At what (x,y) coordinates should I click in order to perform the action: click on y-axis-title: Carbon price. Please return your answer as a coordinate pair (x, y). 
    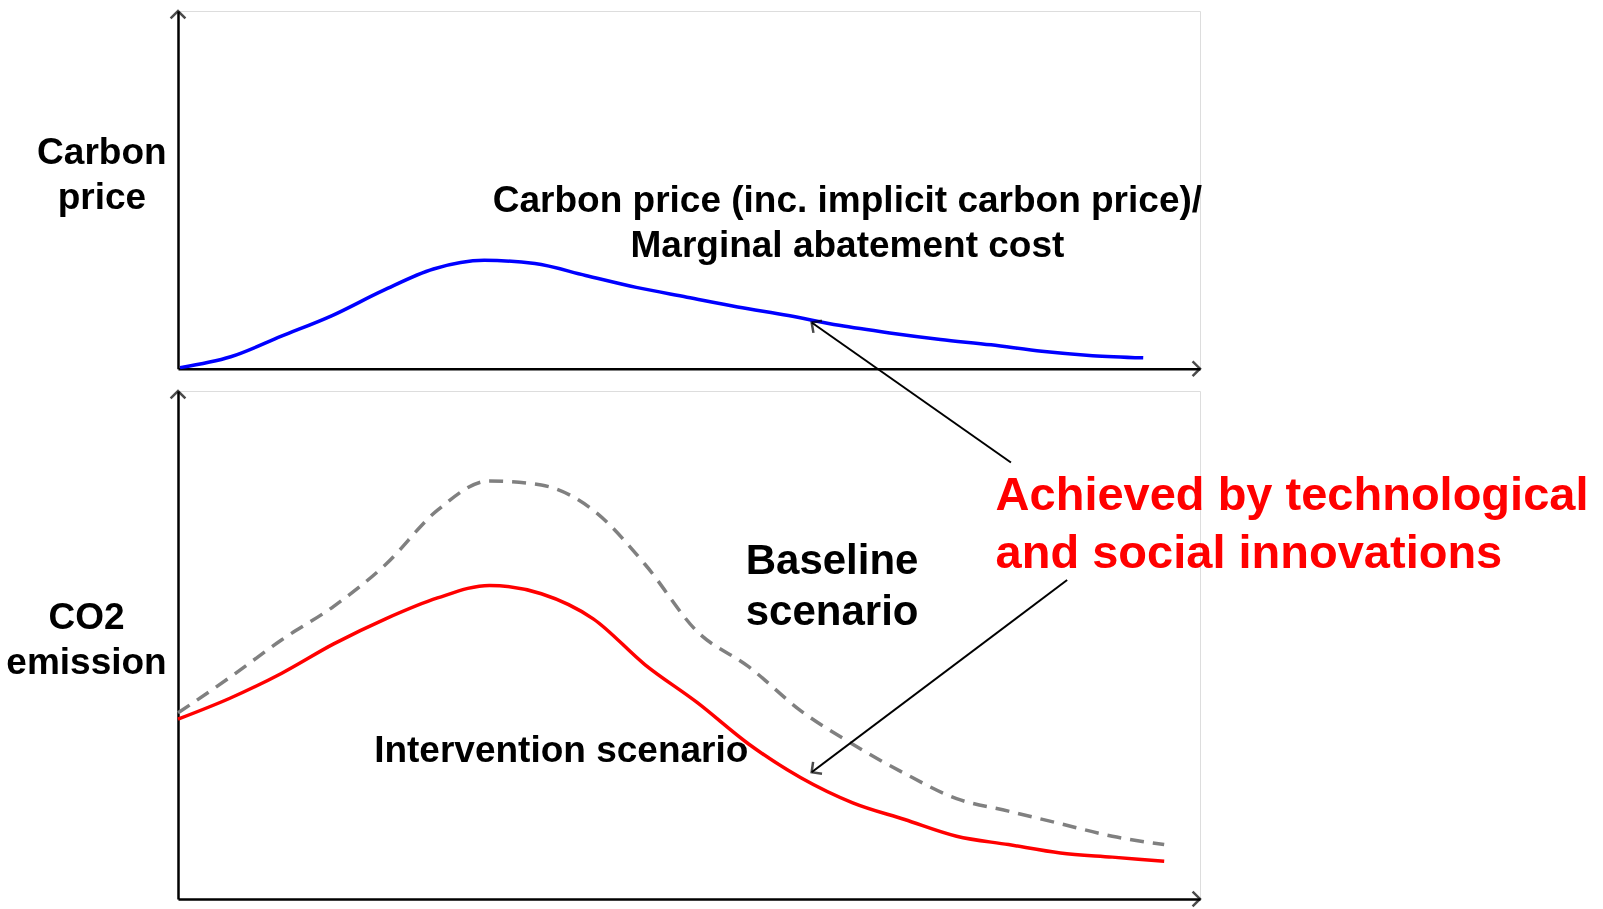
    Looking at the image, I should click on (102, 173).